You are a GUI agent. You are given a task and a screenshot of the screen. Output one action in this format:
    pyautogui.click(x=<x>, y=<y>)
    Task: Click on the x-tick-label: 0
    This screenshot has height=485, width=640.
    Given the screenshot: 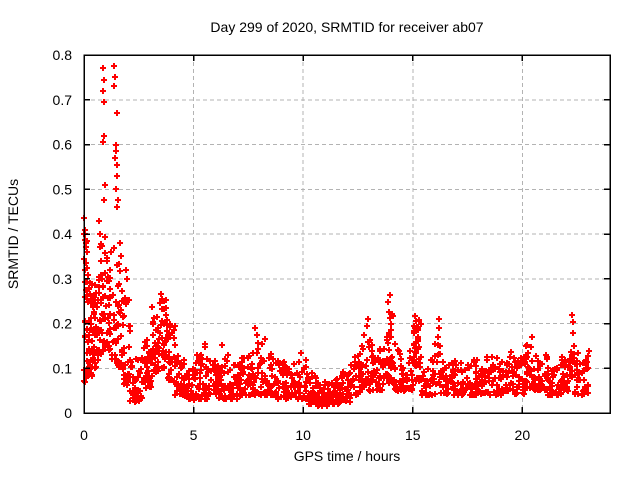 What is the action you would take?
    pyautogui.click(x=84, y=435)
    